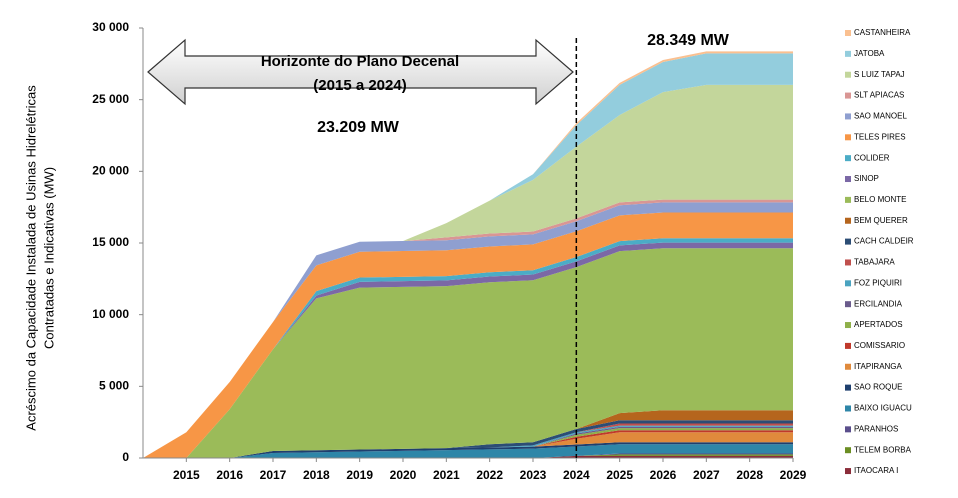 The image size is (958, 498). What do you see at coordinates (883, 449) in the screenshot?
I see `legend-label: TELEM BORBA` at bounding box center [883, 449].